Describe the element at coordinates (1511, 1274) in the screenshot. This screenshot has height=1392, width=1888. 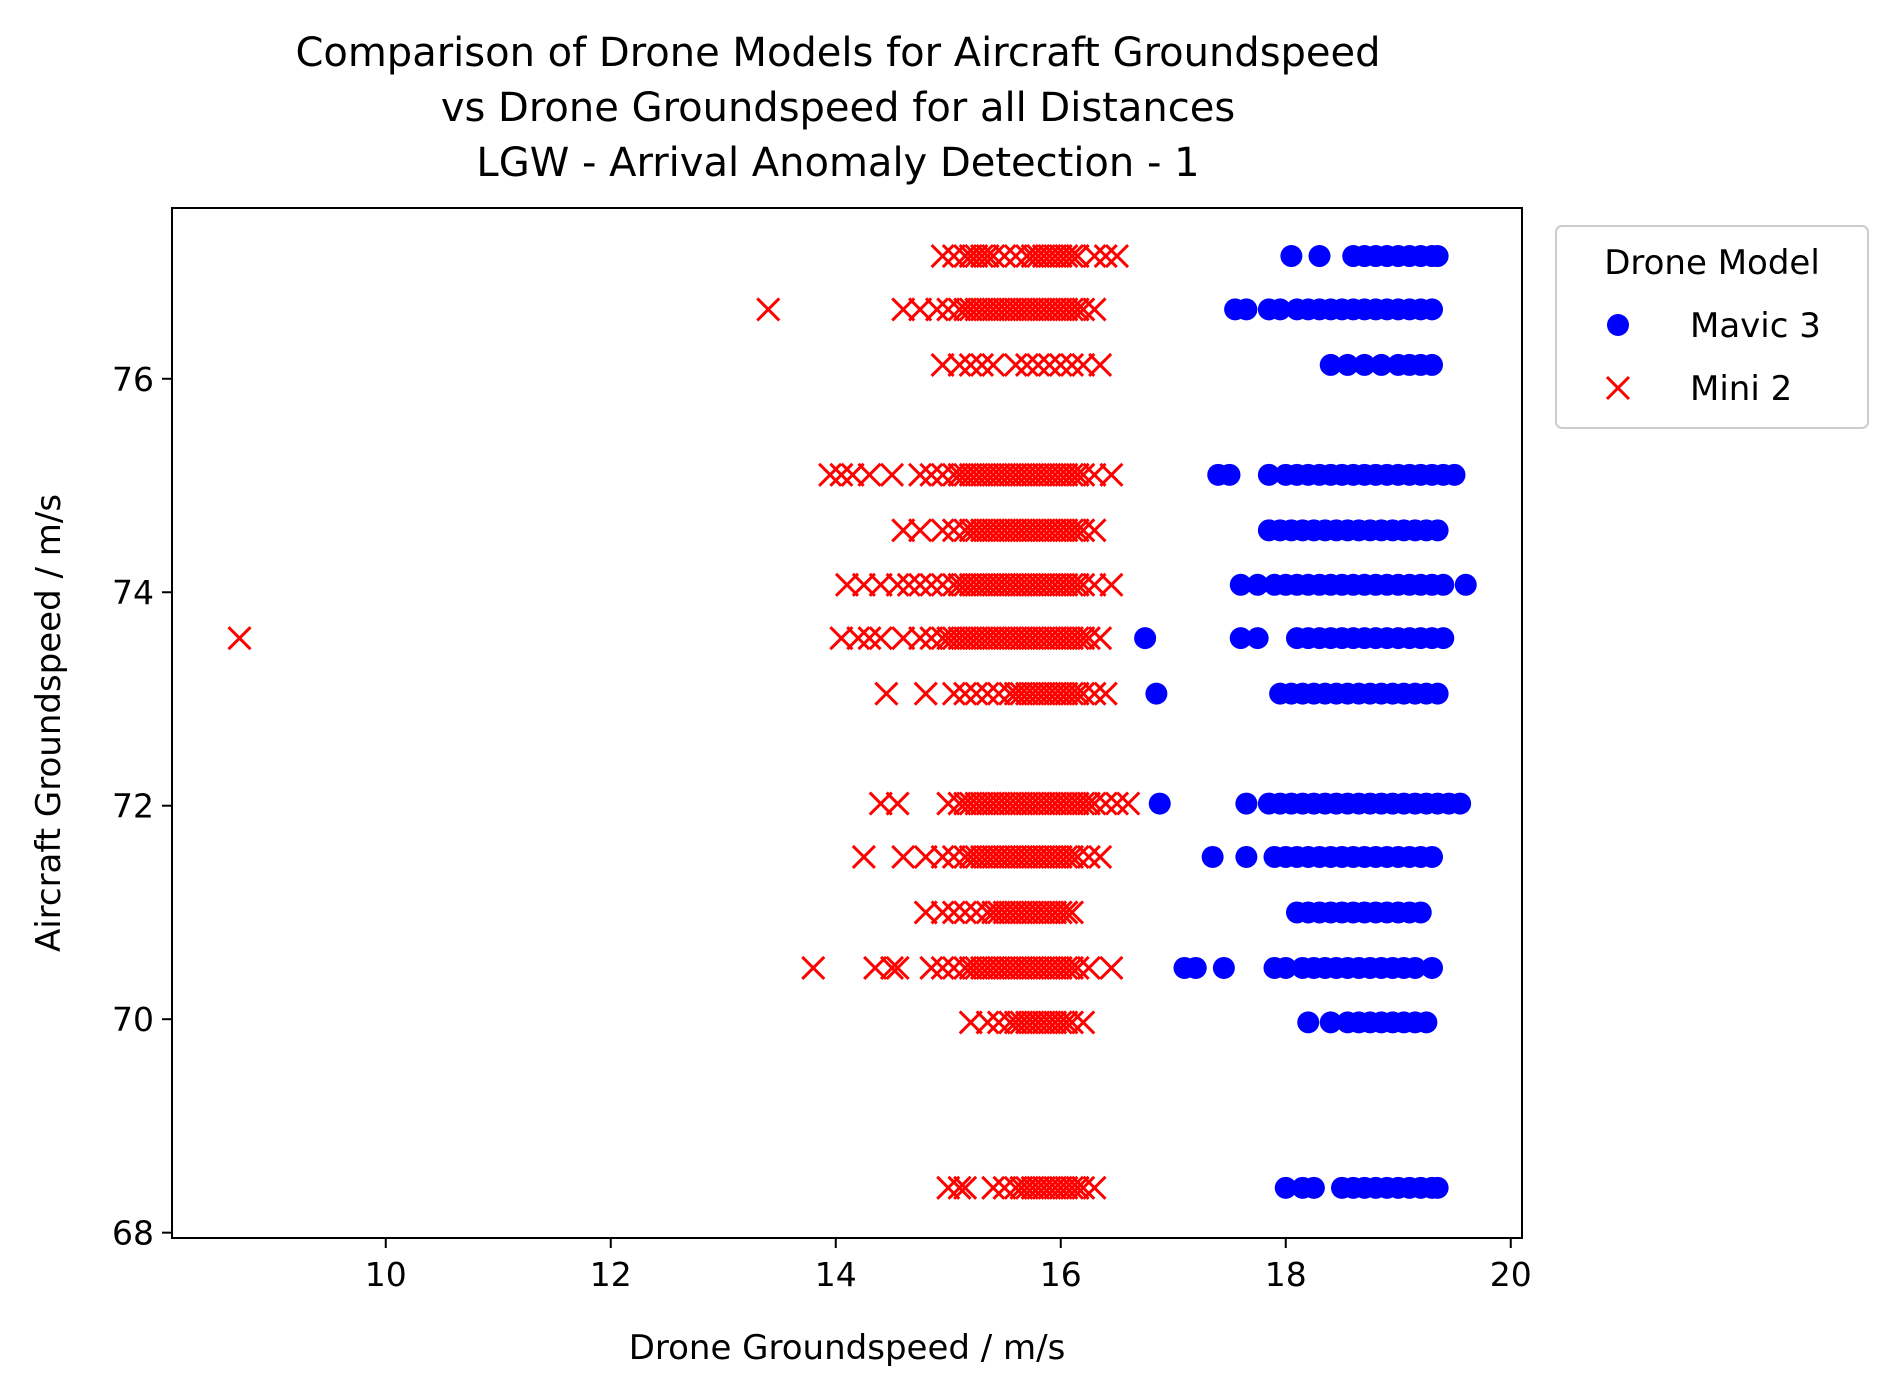
I see `x-tick-label: 20` at that location.